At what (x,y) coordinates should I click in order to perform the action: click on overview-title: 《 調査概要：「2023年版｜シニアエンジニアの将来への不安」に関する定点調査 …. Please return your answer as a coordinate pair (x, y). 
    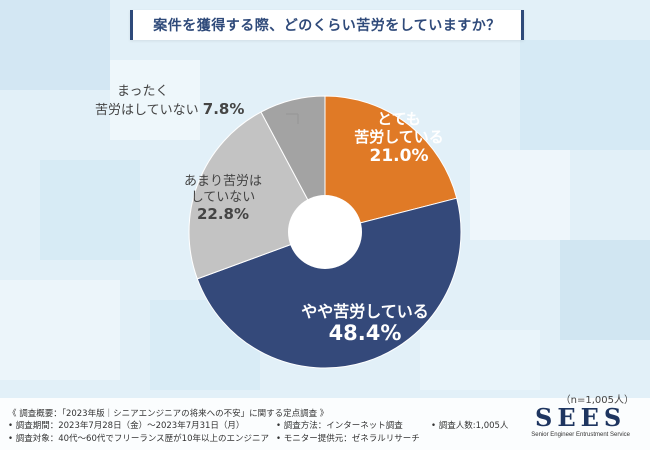
    Looking at the image, I should click on (168, 414).